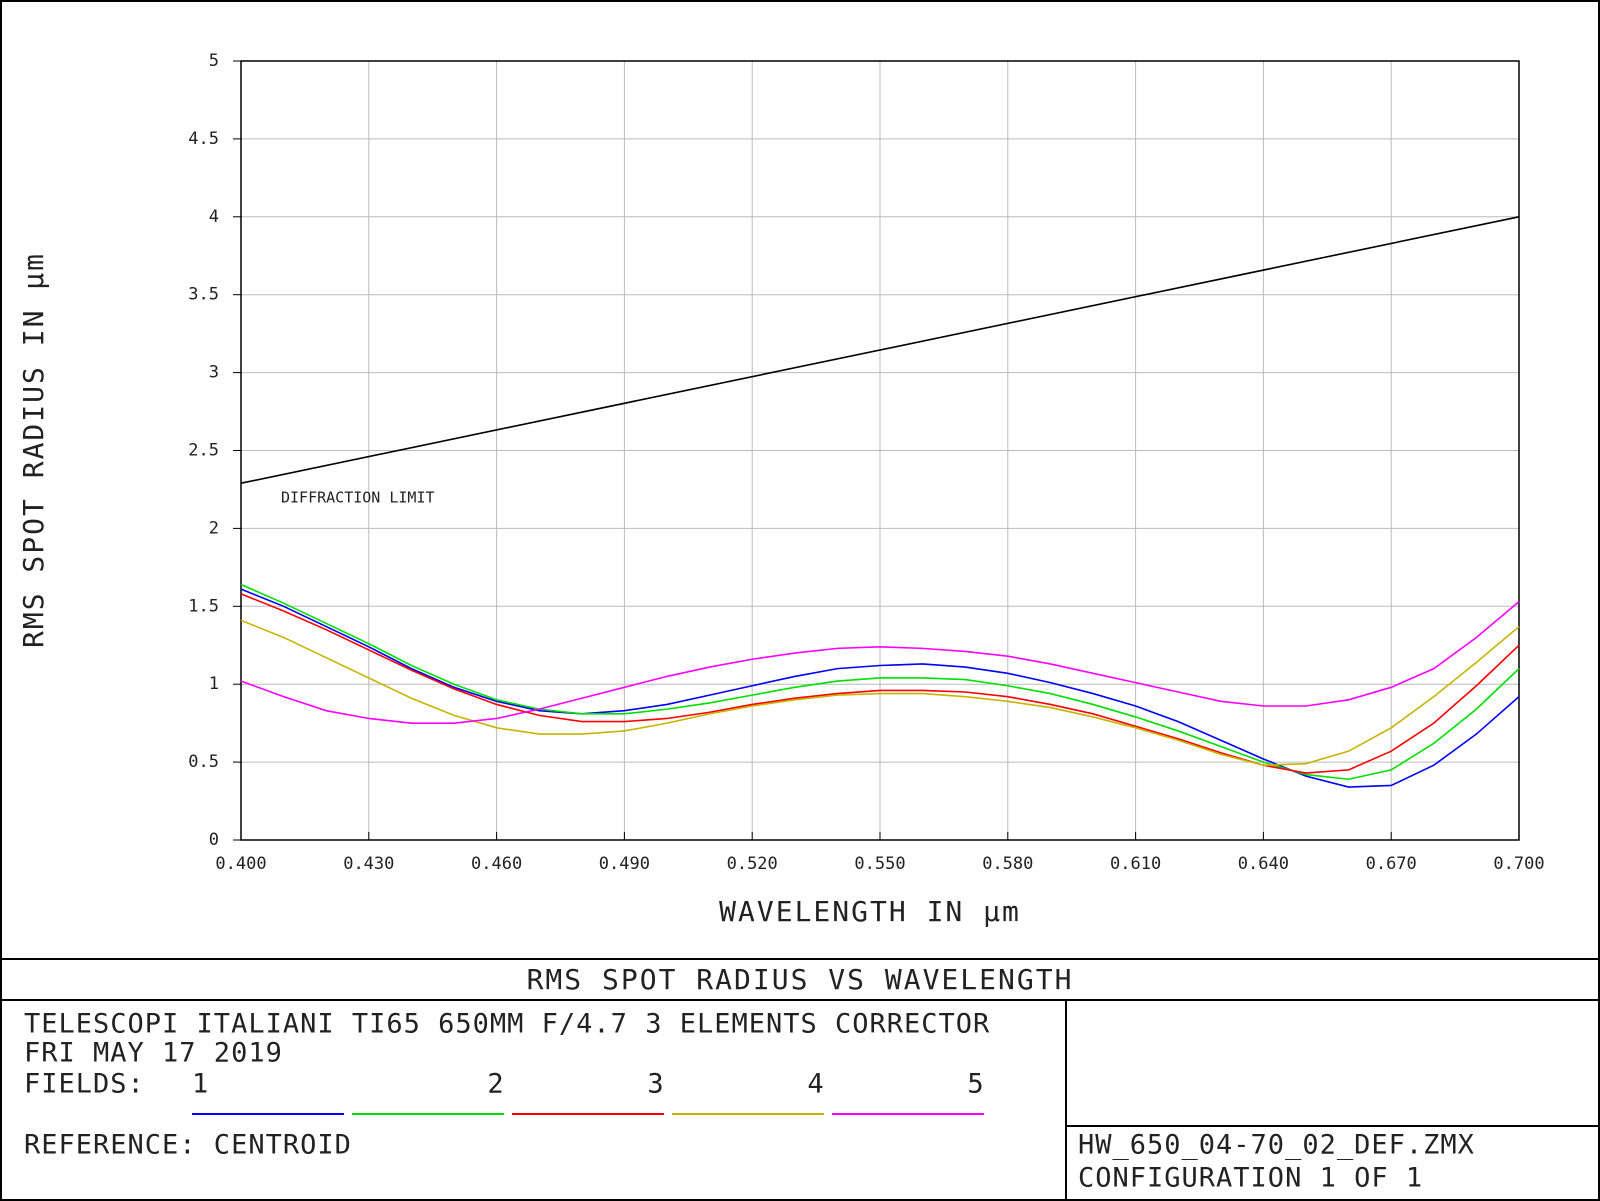  I want to click on reference: REFERENCE: CENTROID, so click(188, 1145).